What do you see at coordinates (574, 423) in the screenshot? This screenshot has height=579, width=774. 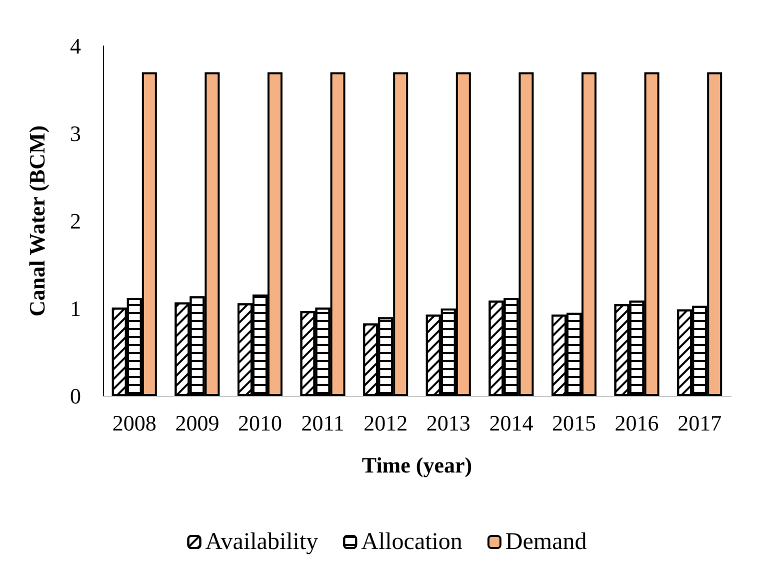 I see `x-tick-label: 2015` at bounding box center [574, 423].